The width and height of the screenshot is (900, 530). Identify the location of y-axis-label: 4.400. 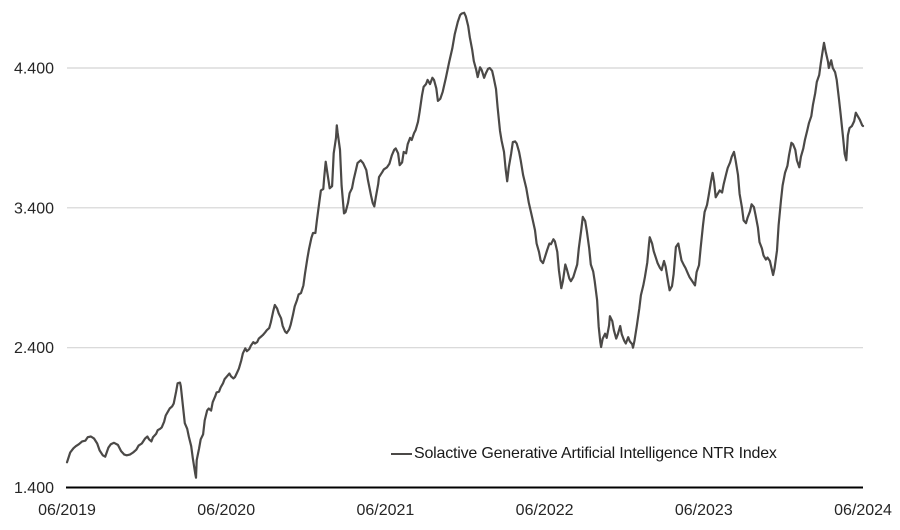
(34, 69).